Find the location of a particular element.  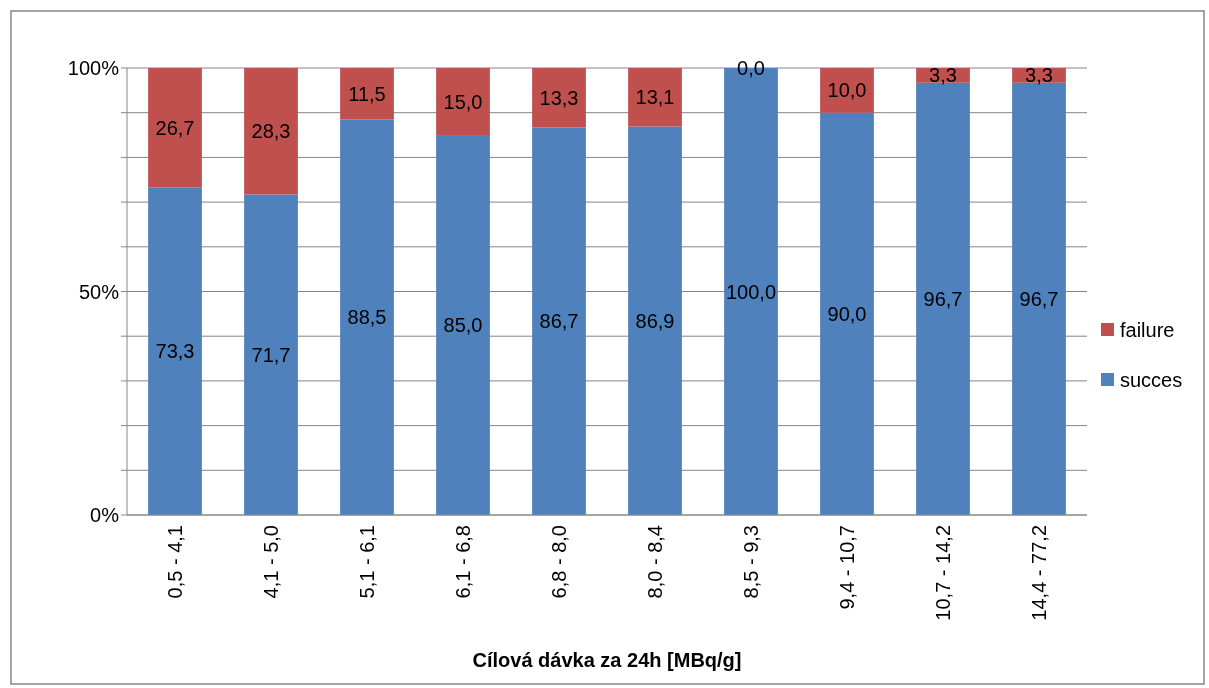

x-tick-label: 8,0 - 8,4 is located at coordinates (655, 562).